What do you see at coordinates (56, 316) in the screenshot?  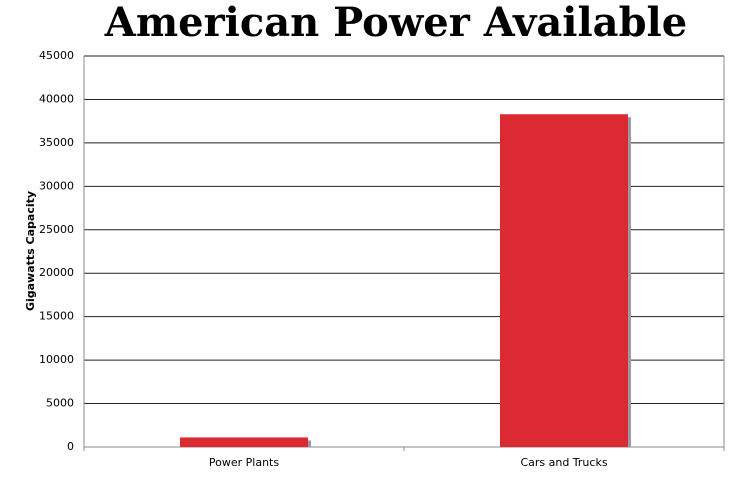 I see `y-tick-label: 15000` at bounding box center [56, 316].